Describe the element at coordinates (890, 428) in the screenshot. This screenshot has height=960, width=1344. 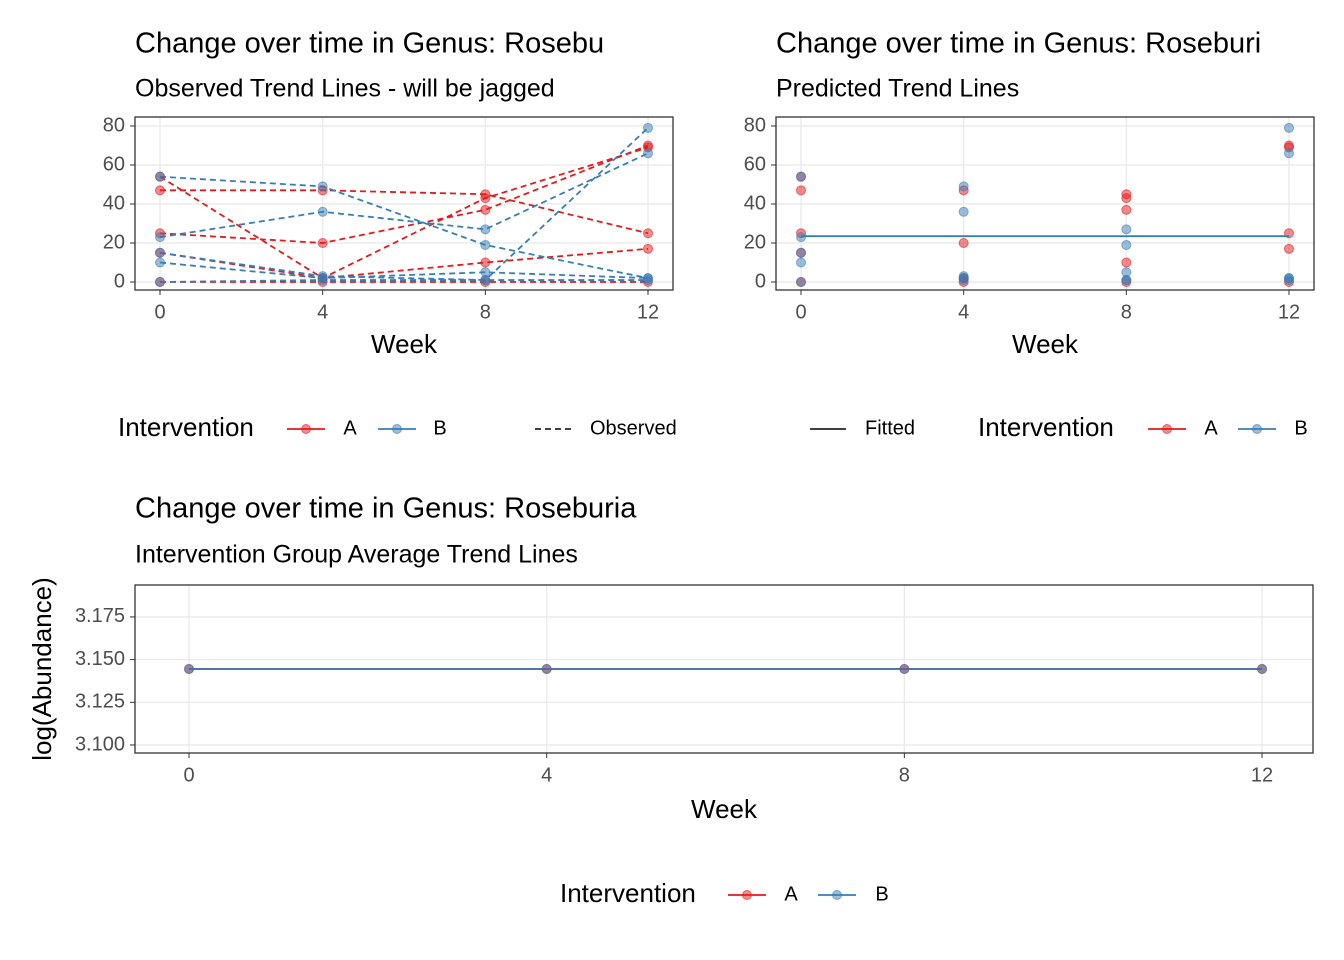
I see `legend-label: Fitted` at that location.